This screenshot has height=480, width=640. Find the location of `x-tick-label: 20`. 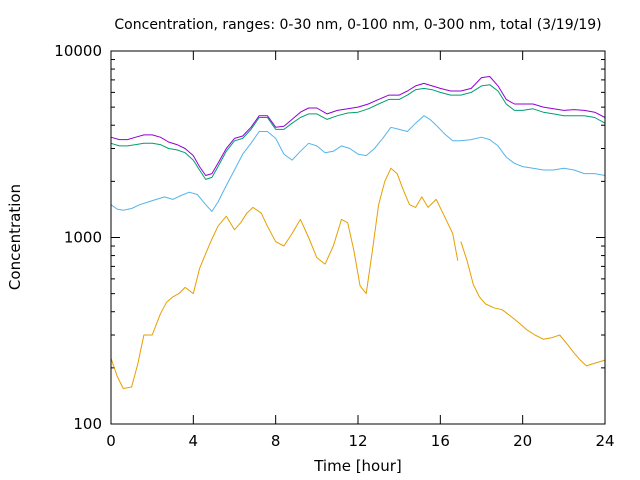

x-tick-label: 20 is located at coordinates (522, 441).